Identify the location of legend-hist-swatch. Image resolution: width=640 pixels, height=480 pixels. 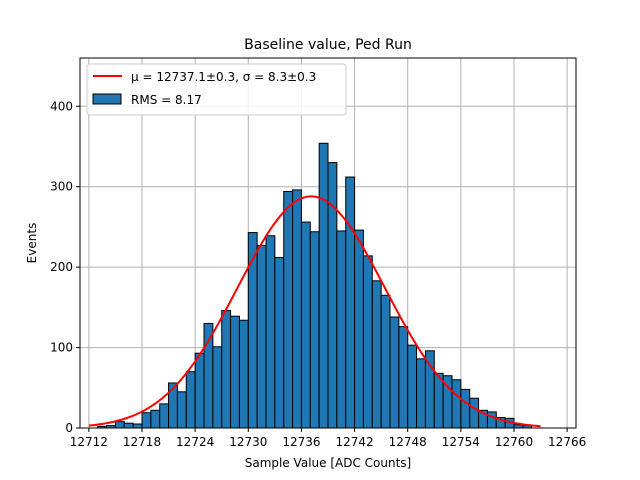
(107, 99).